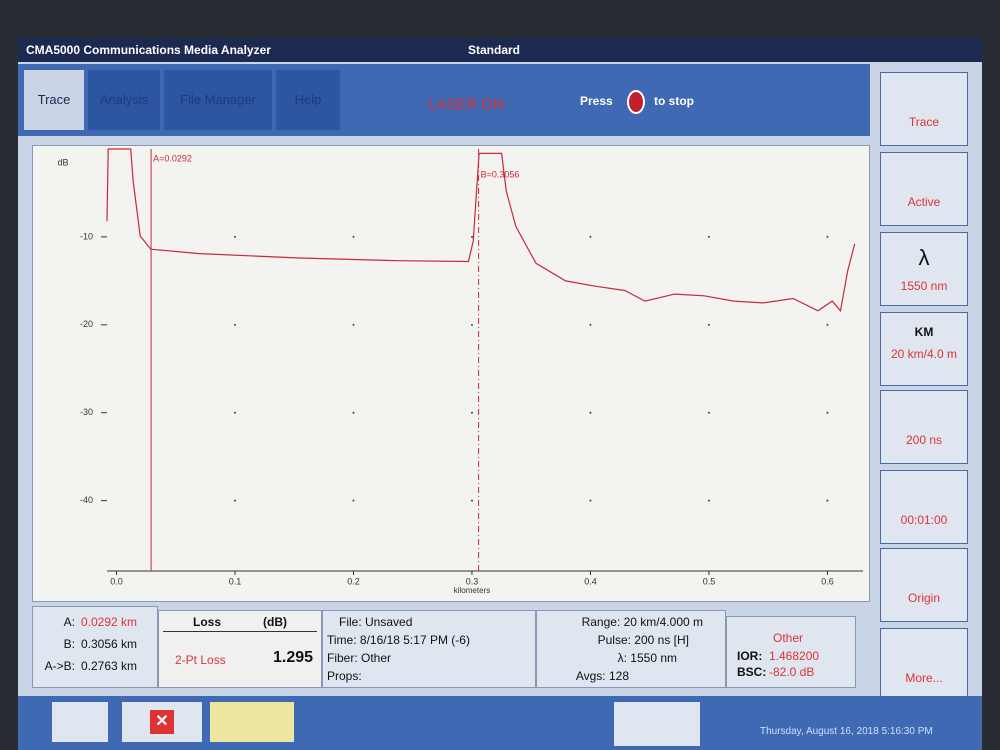 The width and height of the screenshot is (1000, 750). Describe the element at coordinates (494, 50) in the screenshot. I see `window-mode: Standard` at that location.